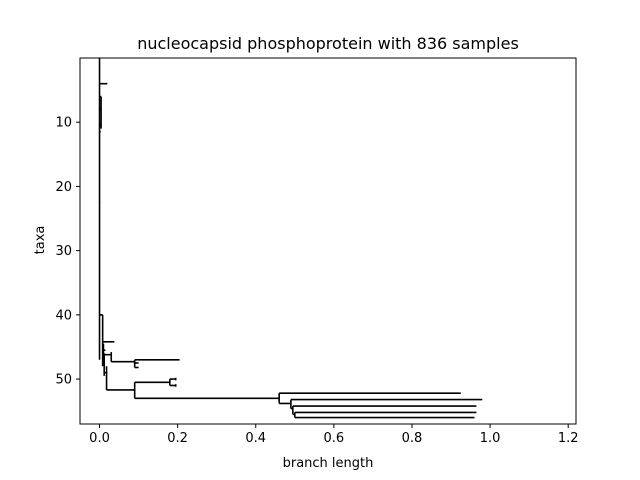  Describe the element at coordinates (568, 438) in the screenshot. I see `x-tick-label: 1.2` at that location.